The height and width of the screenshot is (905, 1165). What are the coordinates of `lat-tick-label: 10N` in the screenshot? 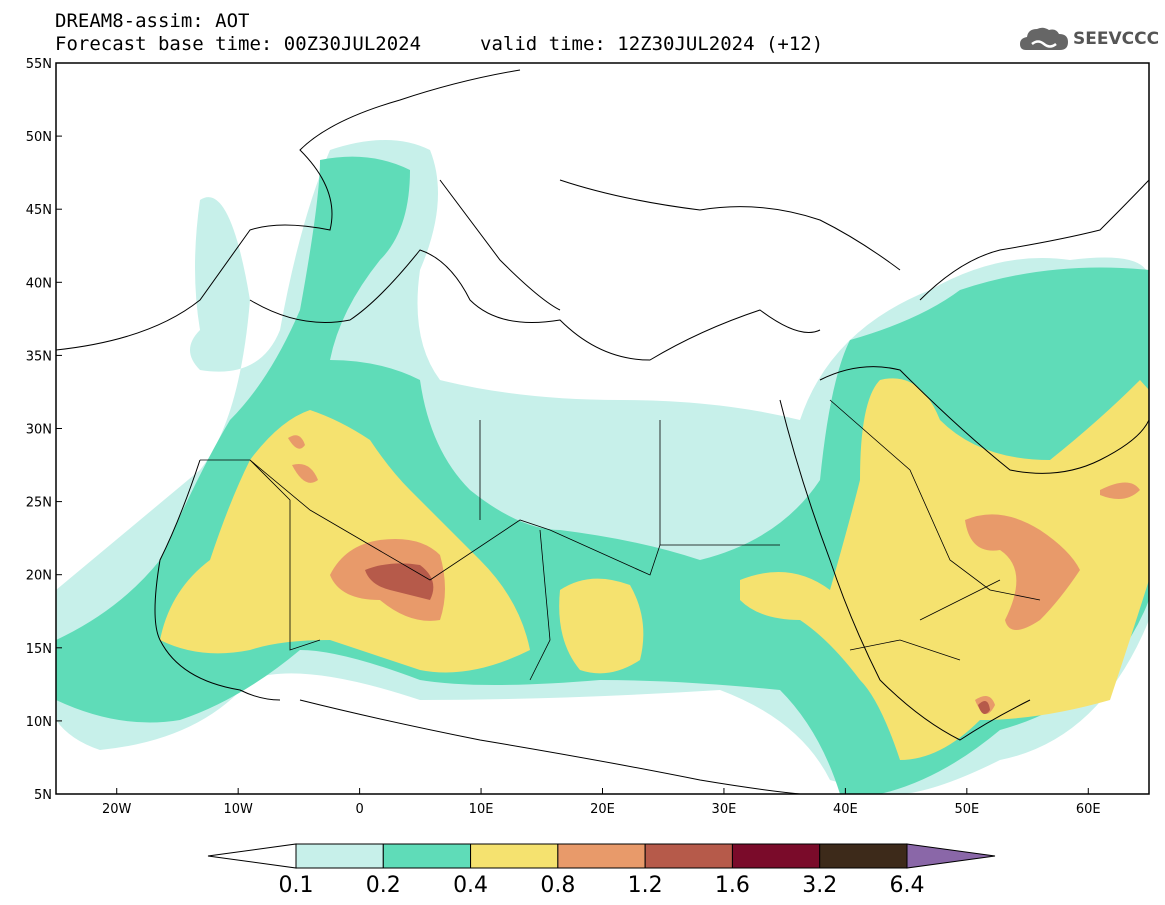 It's located at (39, 722).